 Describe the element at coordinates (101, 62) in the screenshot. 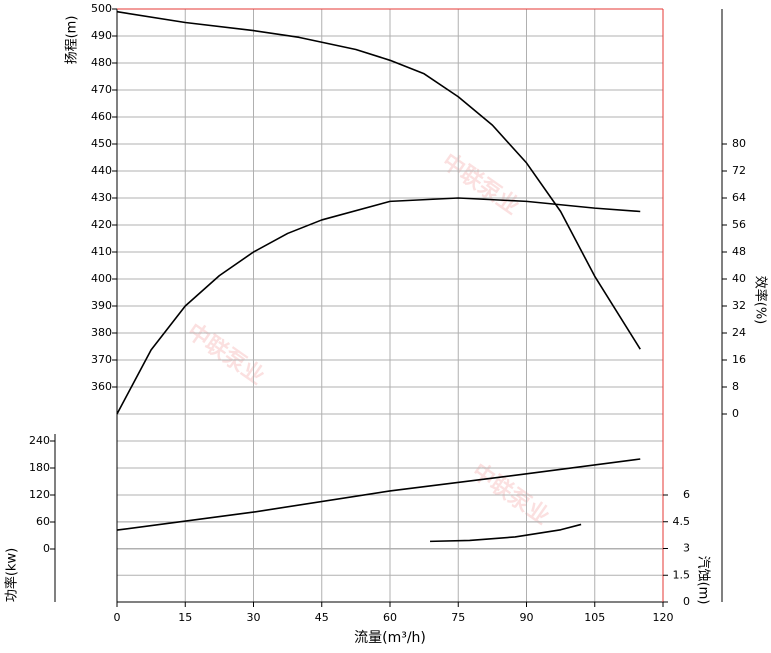

I see `y-tick-label: 480` at that location.